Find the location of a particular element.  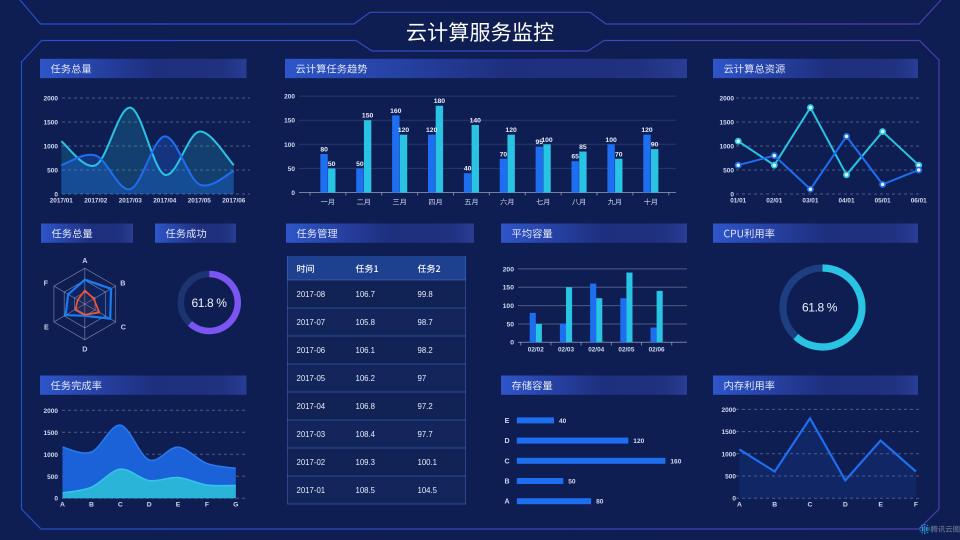

svg-text: 2017/03 is located at coordinates (131, 201).